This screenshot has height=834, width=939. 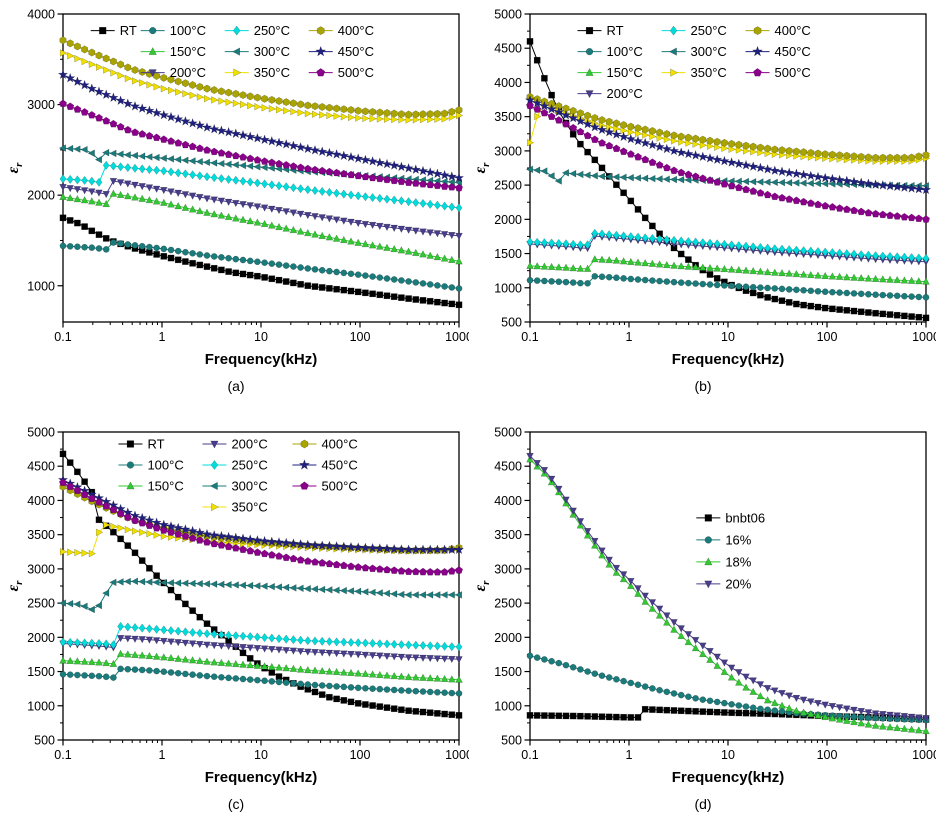 What do you see at coordinates (738, 561) in the screenshot?
I see `svg-text: 18%` at bounding box center [738, 561].